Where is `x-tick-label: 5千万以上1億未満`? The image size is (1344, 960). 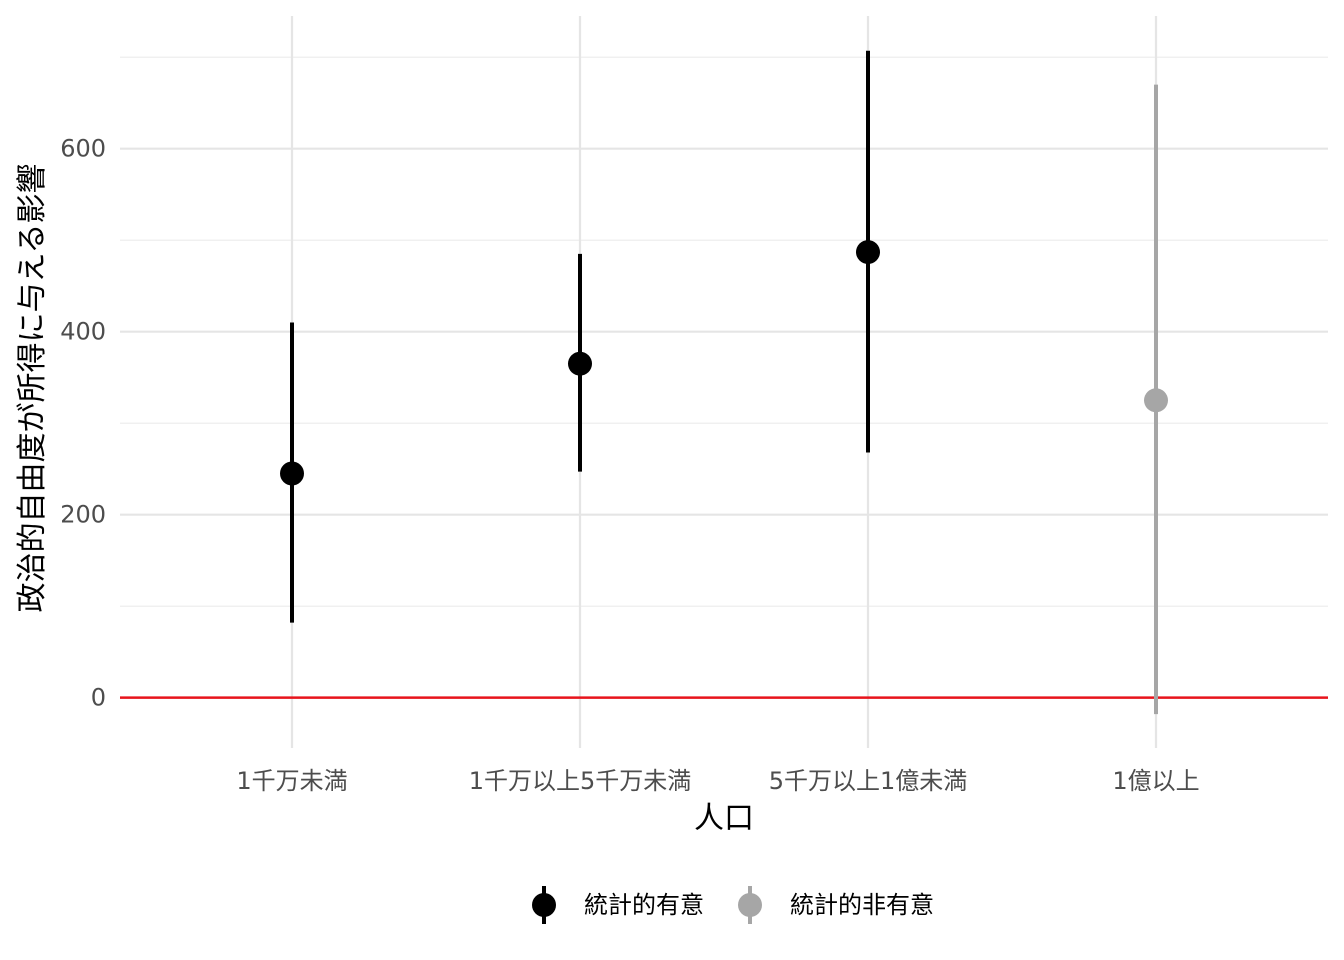
x-tick-label: 5千万以上1億未満 is located at coordinates (868, 781).